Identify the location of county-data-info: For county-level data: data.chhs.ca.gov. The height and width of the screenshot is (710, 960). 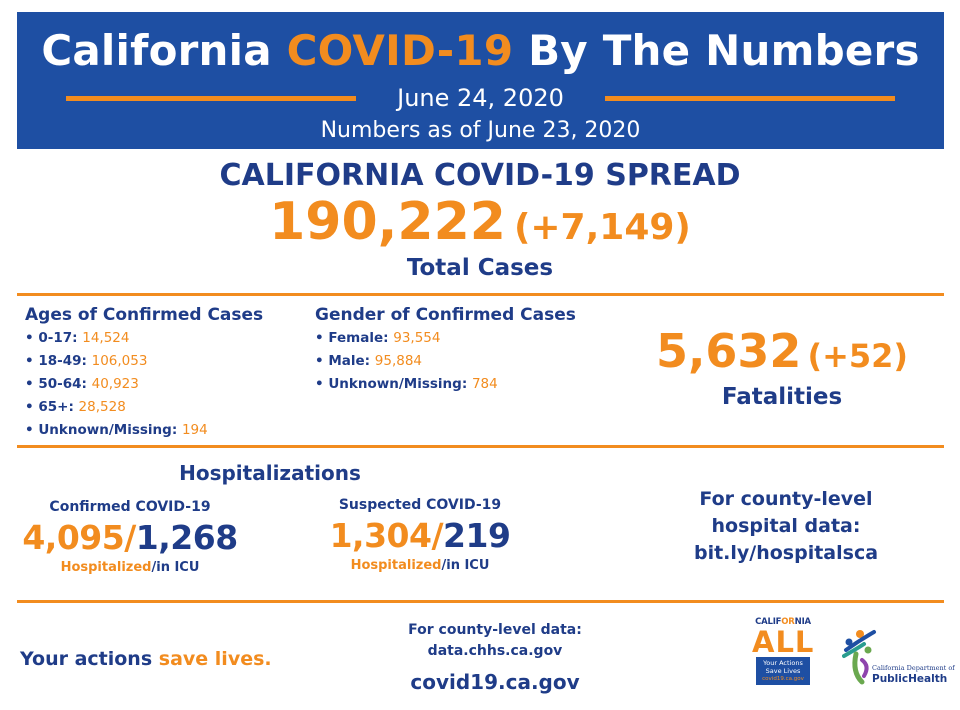
(495, 641).